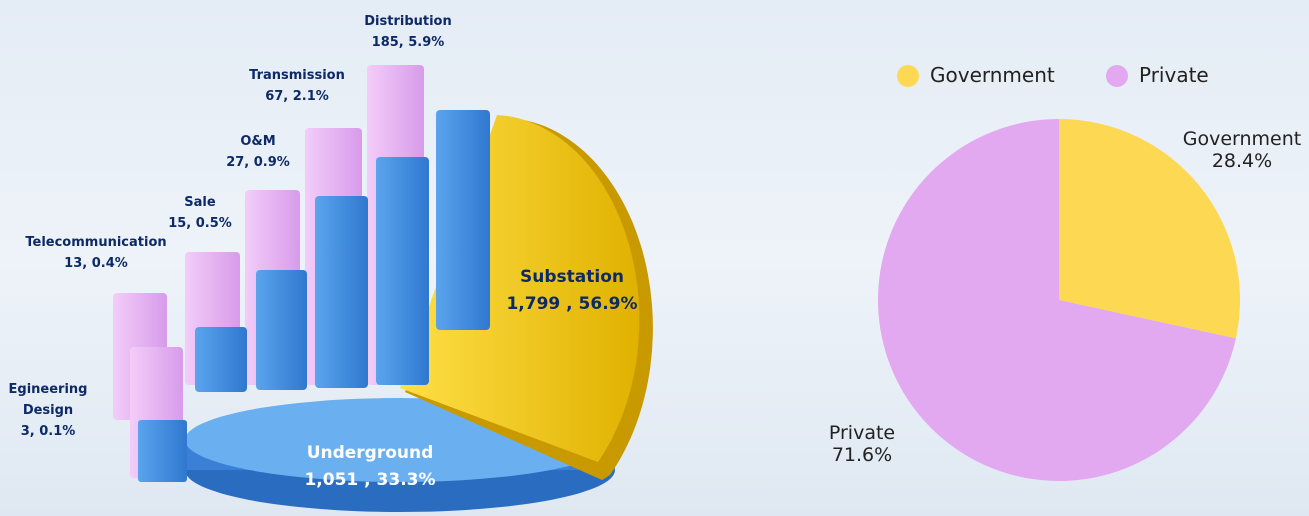 This screenshot has height=516, width=1309. Describe the element at coordinates (96, 263) in the screenshot. I see `label-text: 13, 0.4%` at that location.